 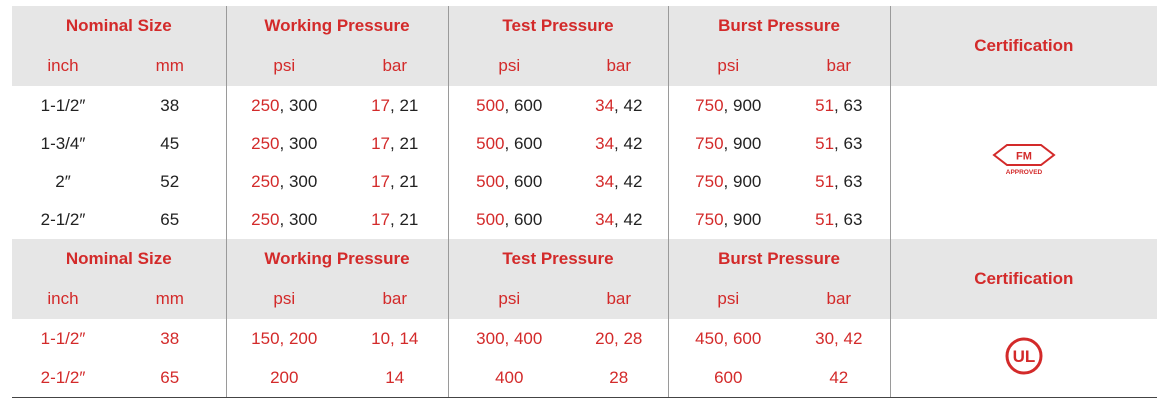 I want to click on ul-listed-logo: UL, so click(x=1024, y=355).